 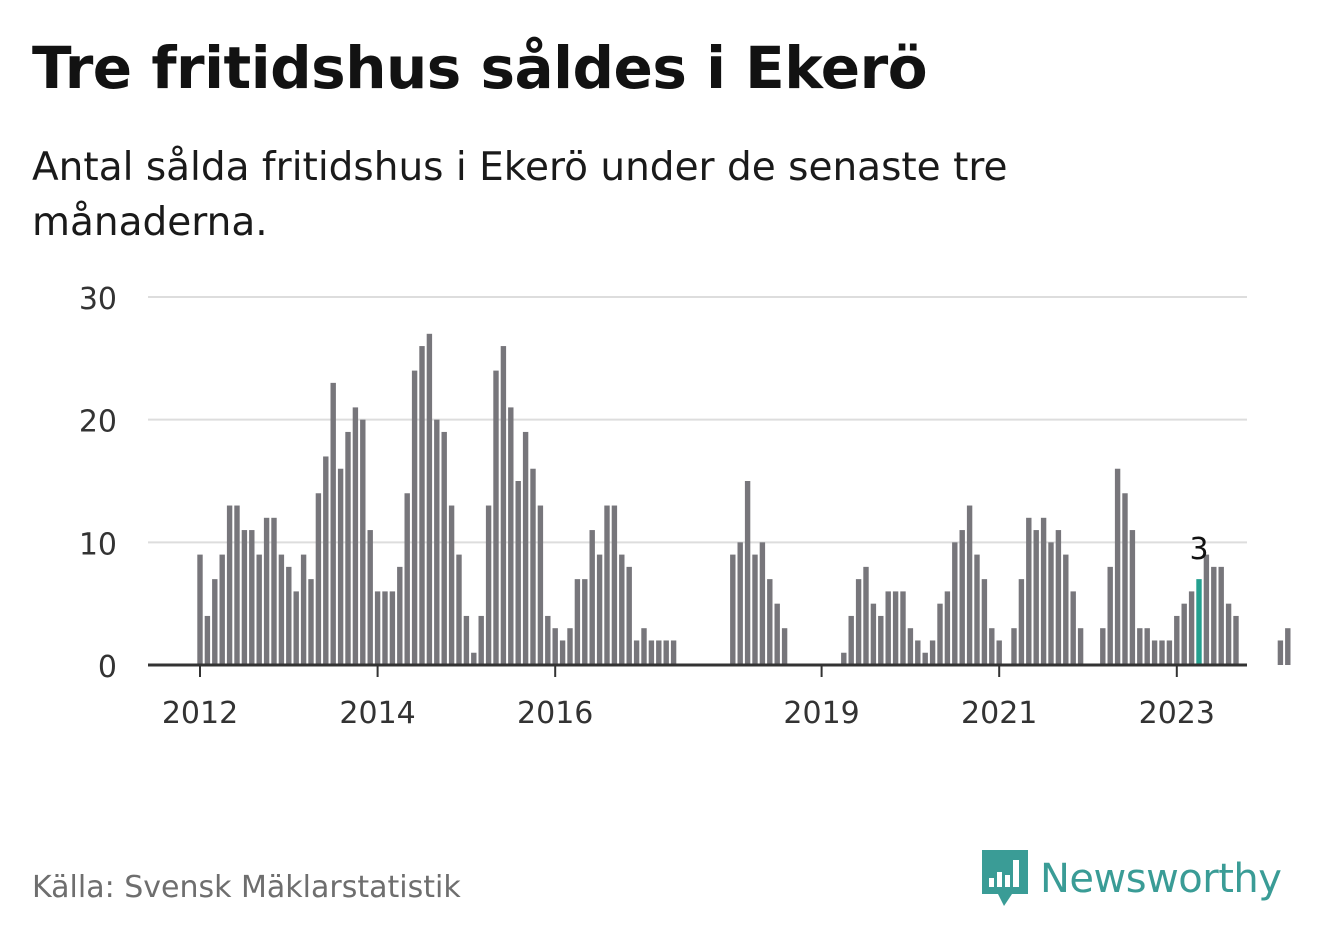 What do you see at coordinates (1199, 622) in the screenshot?
I see `bar-highlight` at bounding box center [1199, 622].